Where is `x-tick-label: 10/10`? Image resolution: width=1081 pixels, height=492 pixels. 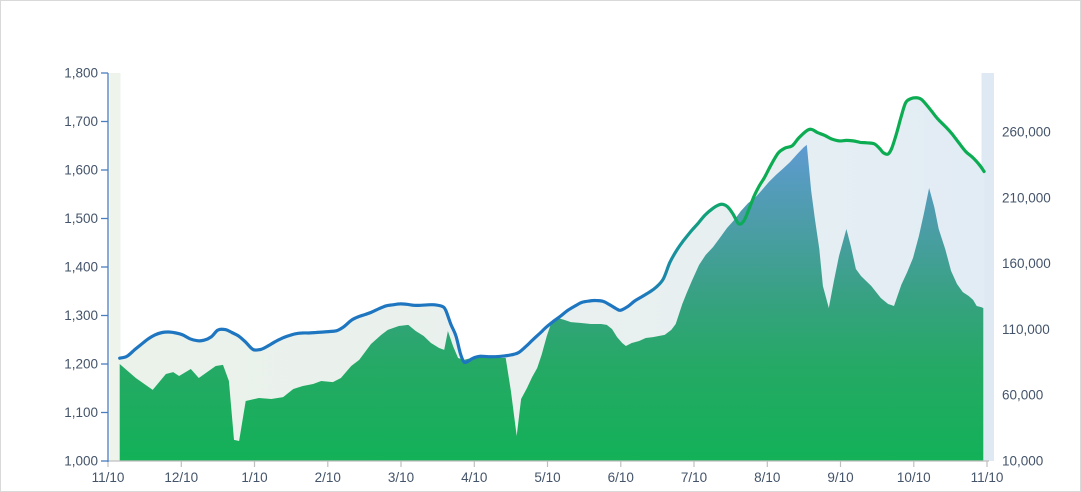
x-tick-label: 10/10 is located at coordinates (914, 477).